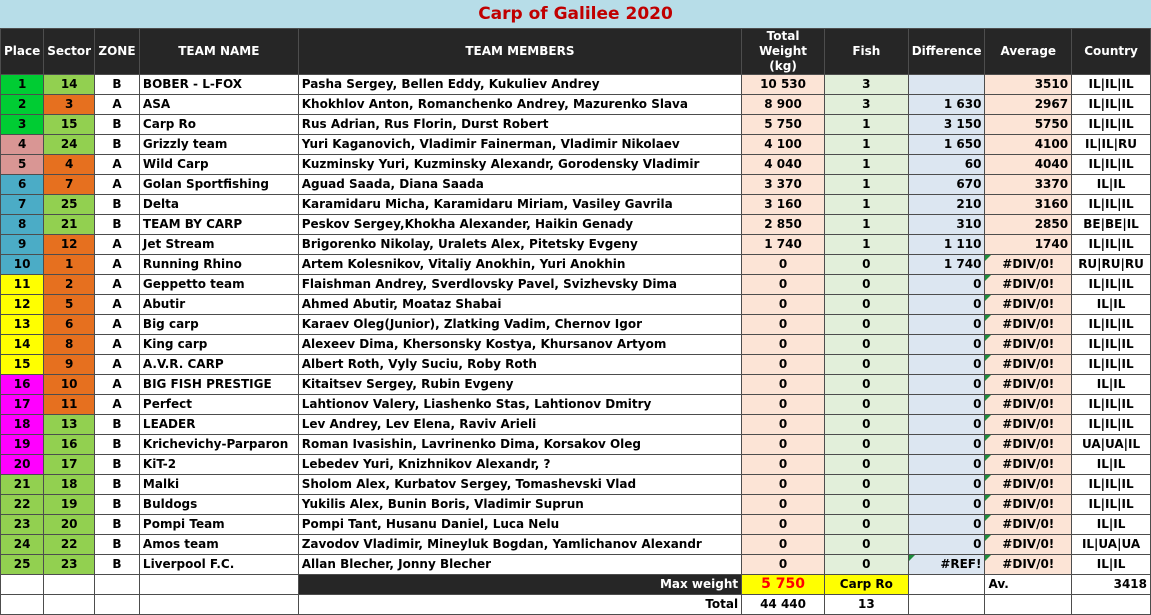 The image size is (1151, 615). What do you see at coordinates (783, 84) in the screenshot?
I see `total-weight-cell: 10 530` at bounding box center [783, 84].